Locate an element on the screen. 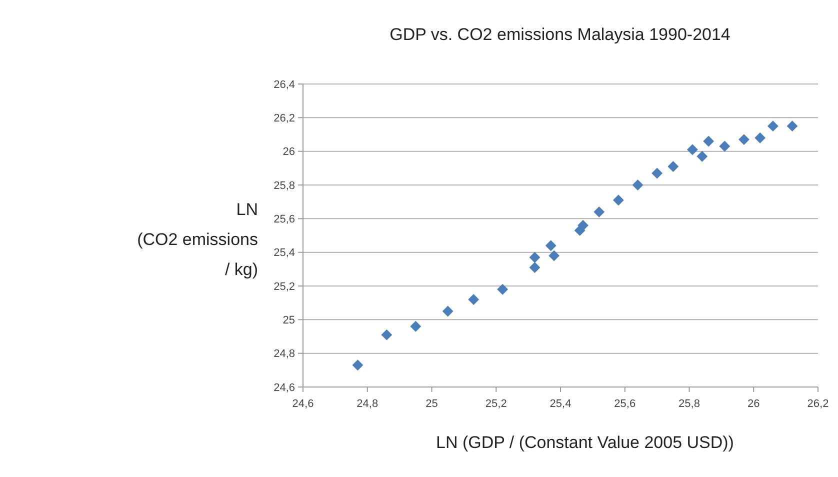 The image size is (838, 477). y-tick-label: 25,2 is located at coordinates (284, 286).